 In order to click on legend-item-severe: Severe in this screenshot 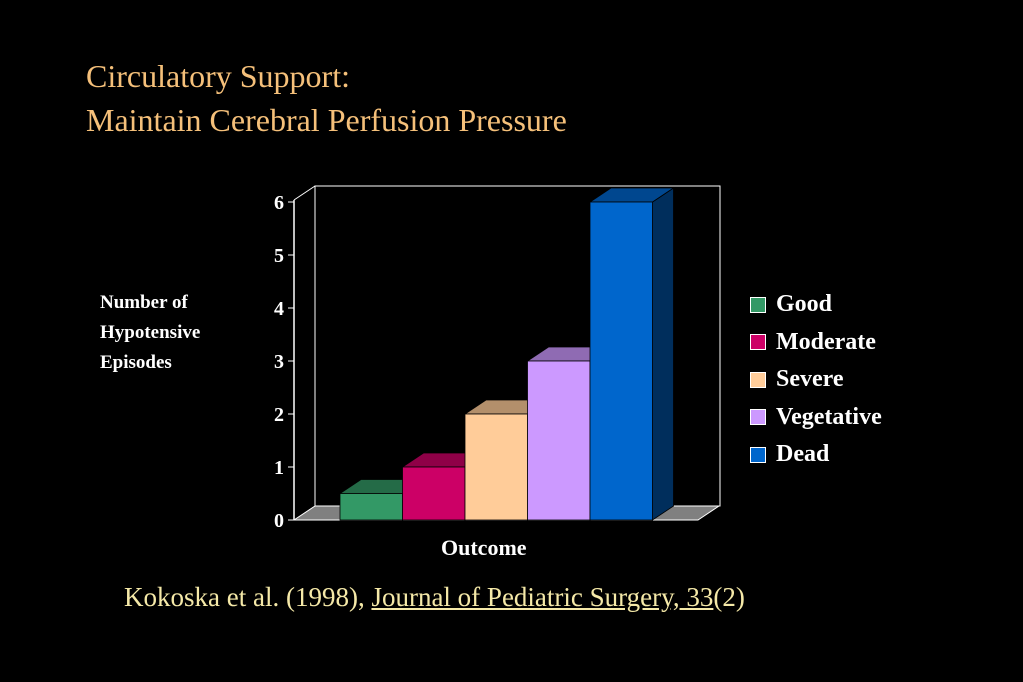, I will do `click(816, 380)`.